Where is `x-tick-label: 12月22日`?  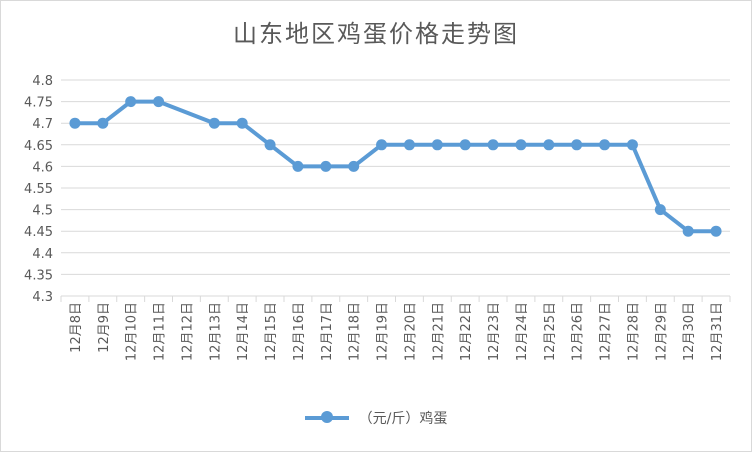 x-tick-label: 12月22日 is located at coordinates (466, 331).